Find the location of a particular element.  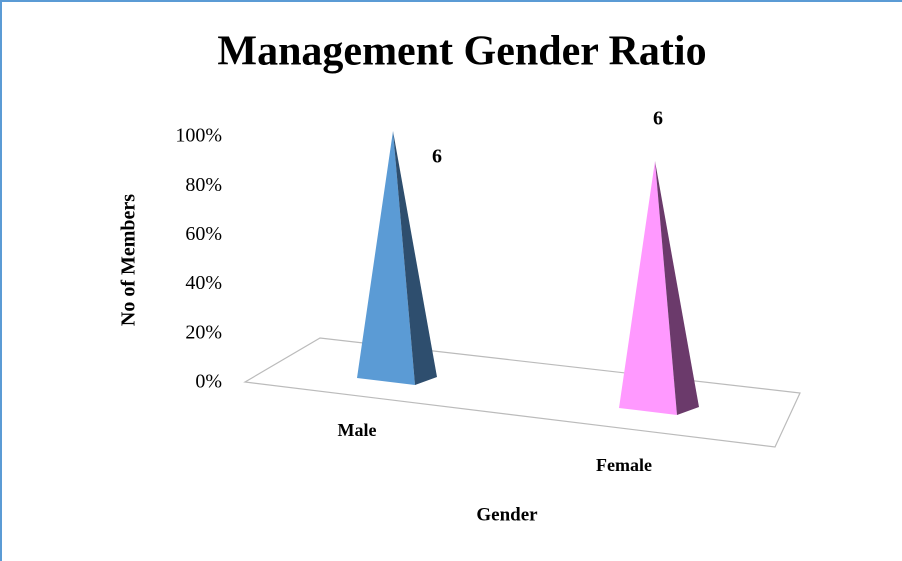

x-tick-label: Male is located at coordinates (357, 430).